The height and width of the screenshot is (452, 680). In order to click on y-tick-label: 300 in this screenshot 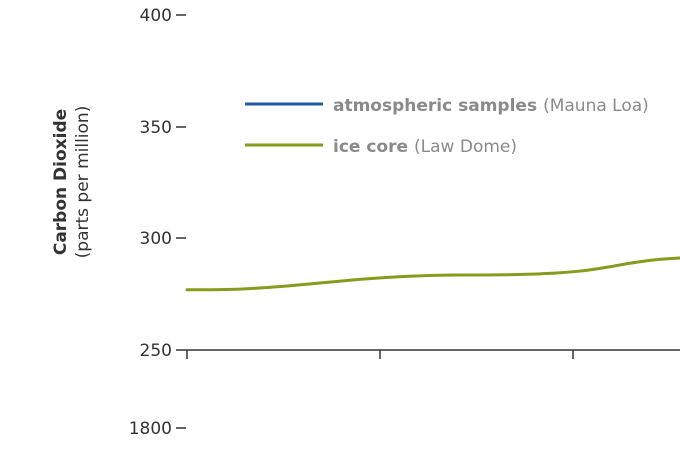, I will do `click(156, 239)`.